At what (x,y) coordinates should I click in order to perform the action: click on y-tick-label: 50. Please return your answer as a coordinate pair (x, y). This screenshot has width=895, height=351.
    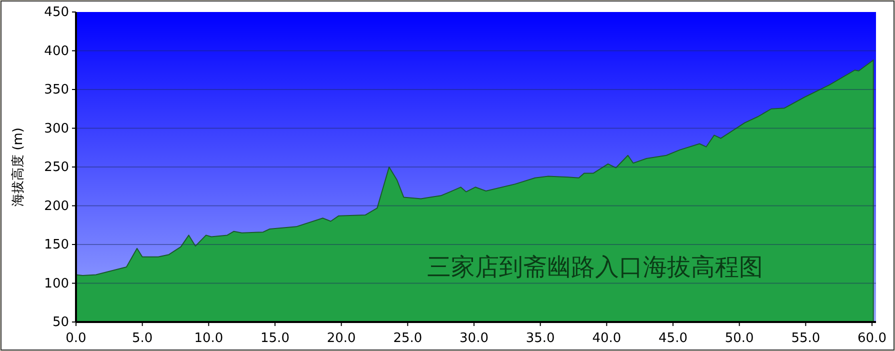
    Looking at the image, I should click on (60, 322).